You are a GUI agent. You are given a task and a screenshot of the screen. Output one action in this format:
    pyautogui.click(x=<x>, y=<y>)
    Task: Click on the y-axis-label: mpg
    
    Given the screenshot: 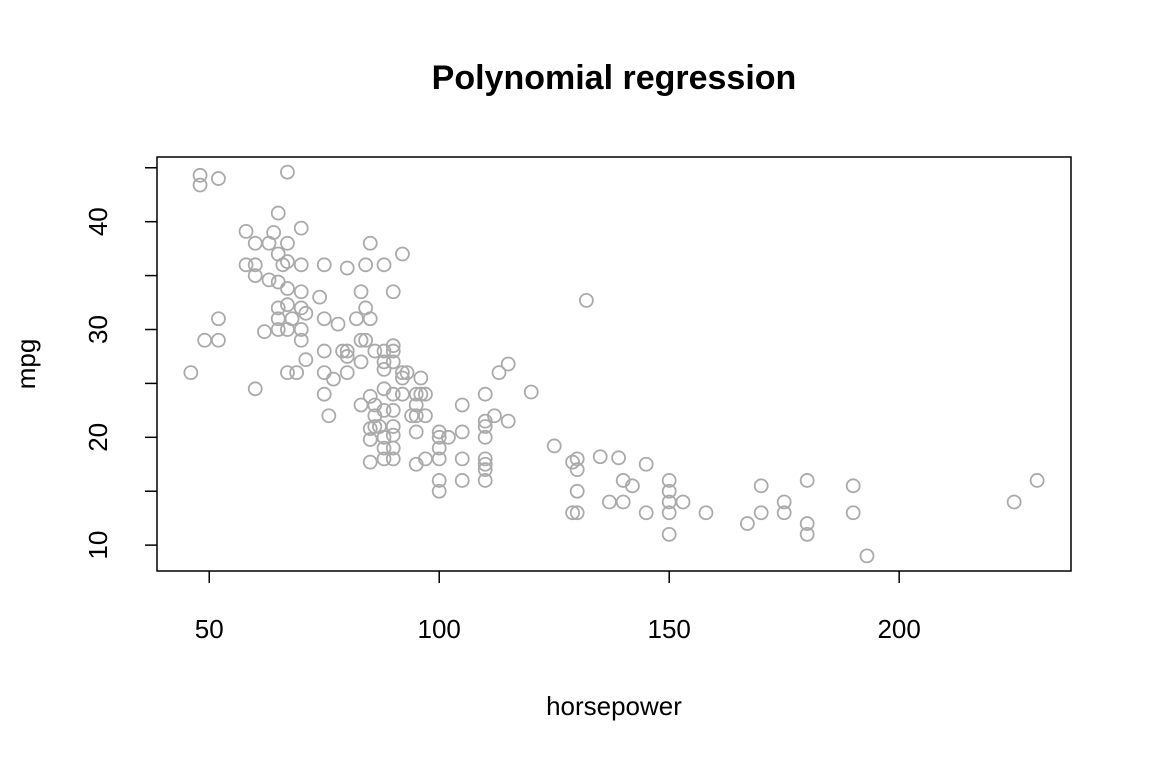 What is the action you would take?
    pyautogui.click(x=26, y=364)
    